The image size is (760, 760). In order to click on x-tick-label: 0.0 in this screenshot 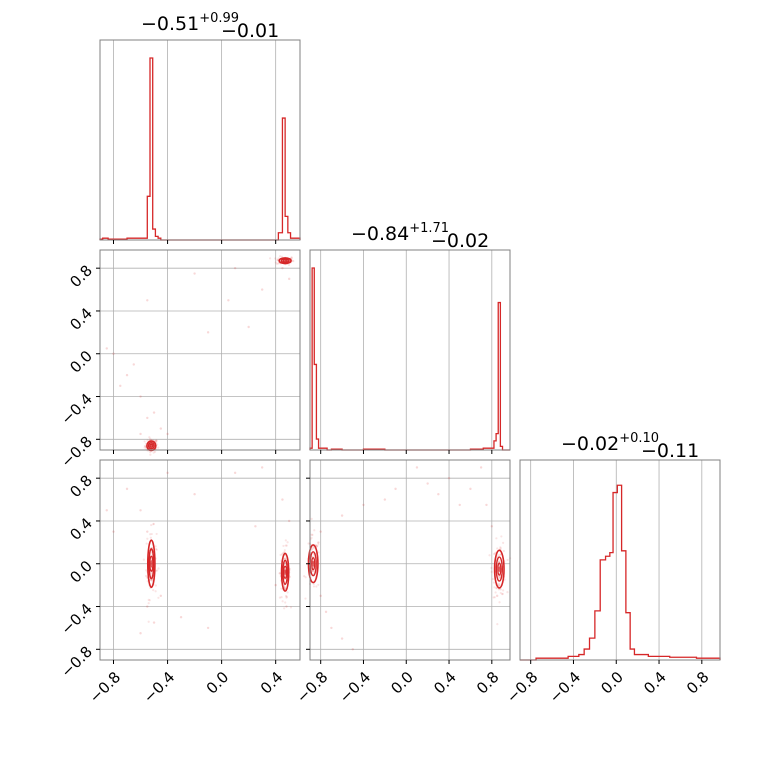, I will do `click(218, 683)`.